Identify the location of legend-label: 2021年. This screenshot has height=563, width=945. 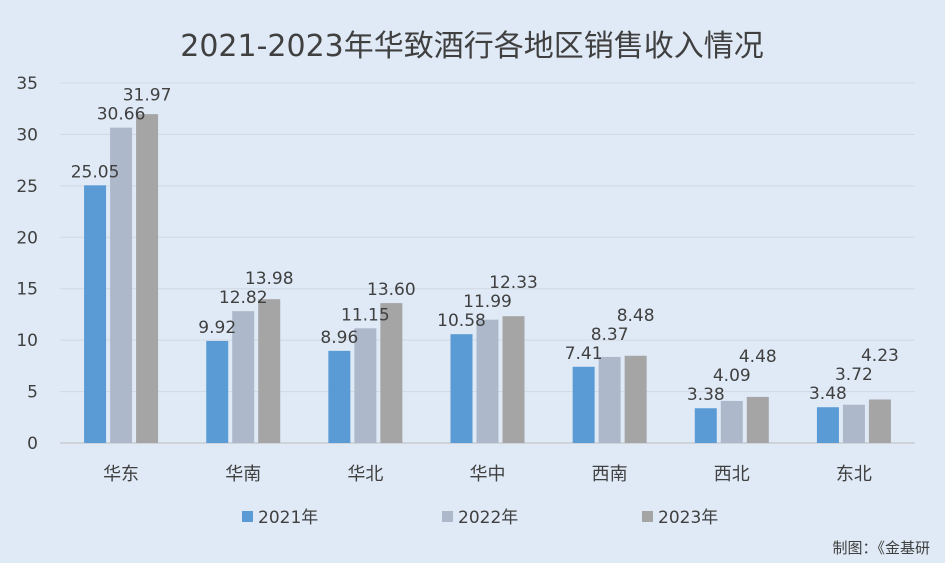
(288, 518).